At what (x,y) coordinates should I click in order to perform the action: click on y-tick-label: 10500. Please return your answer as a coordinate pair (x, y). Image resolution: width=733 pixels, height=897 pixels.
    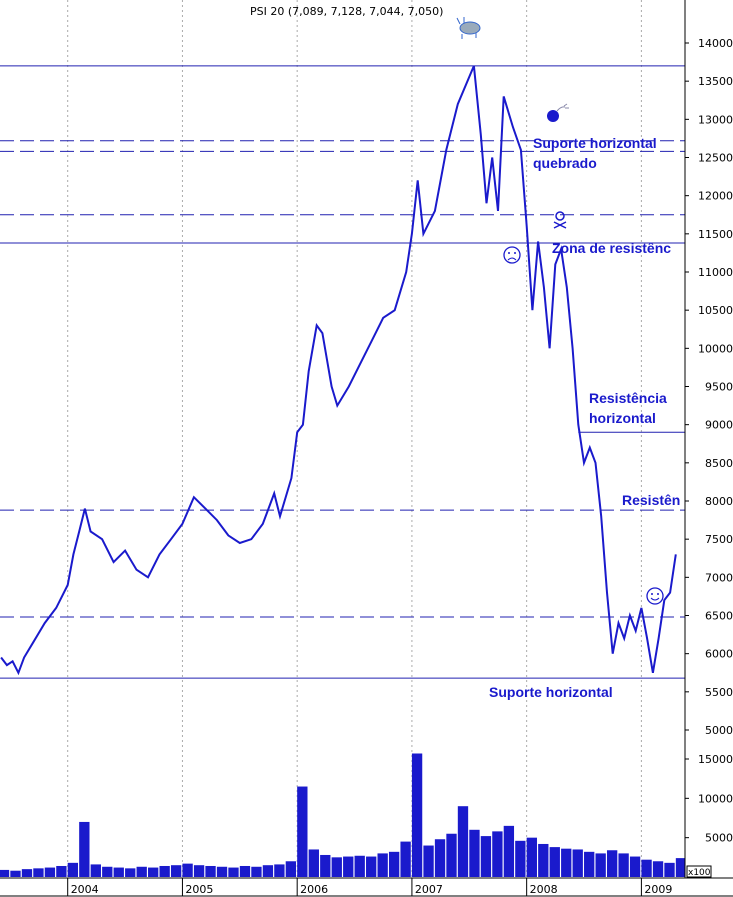
    Looking at the image, I should click on (715, 310).